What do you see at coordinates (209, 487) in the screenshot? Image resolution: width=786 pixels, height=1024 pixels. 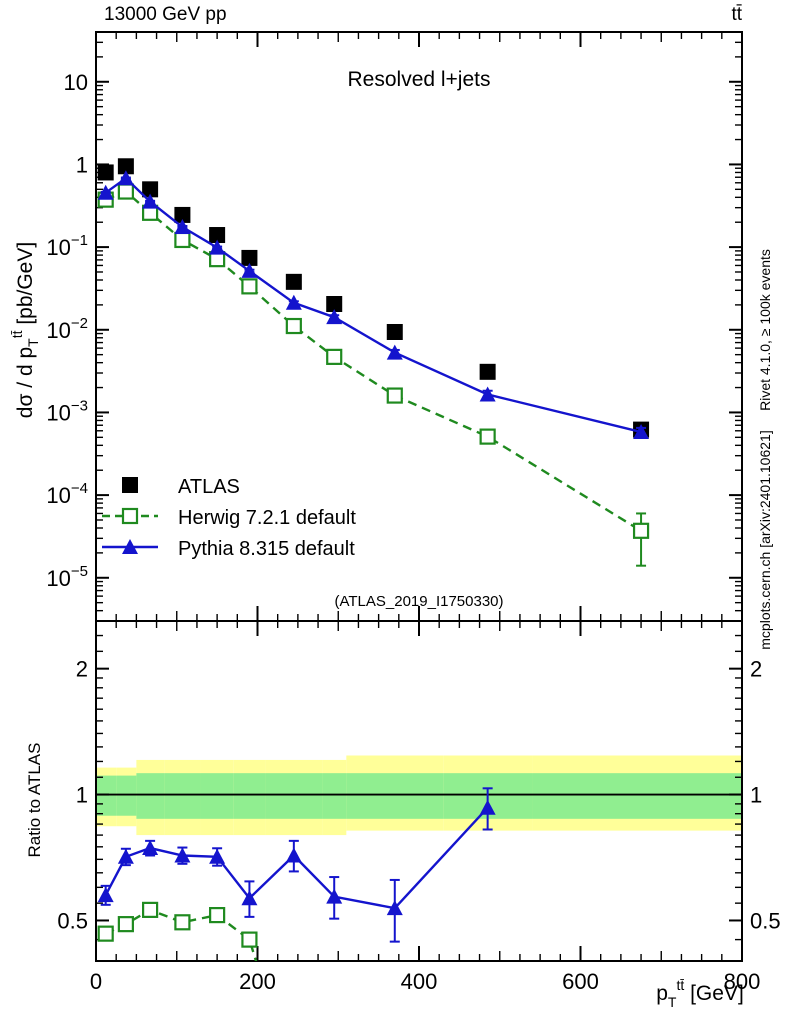 I see `legend-label: ATLAS` at bounding box center [209, 487].